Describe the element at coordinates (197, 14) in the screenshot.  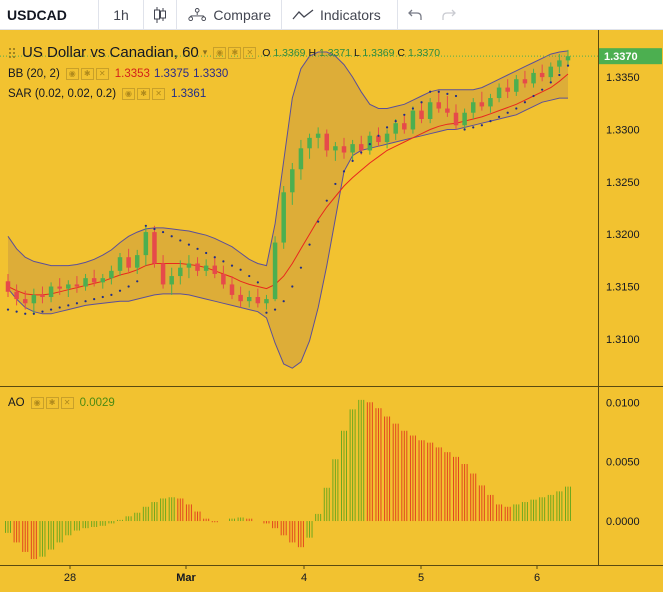
I see `compare-icon` at that location.